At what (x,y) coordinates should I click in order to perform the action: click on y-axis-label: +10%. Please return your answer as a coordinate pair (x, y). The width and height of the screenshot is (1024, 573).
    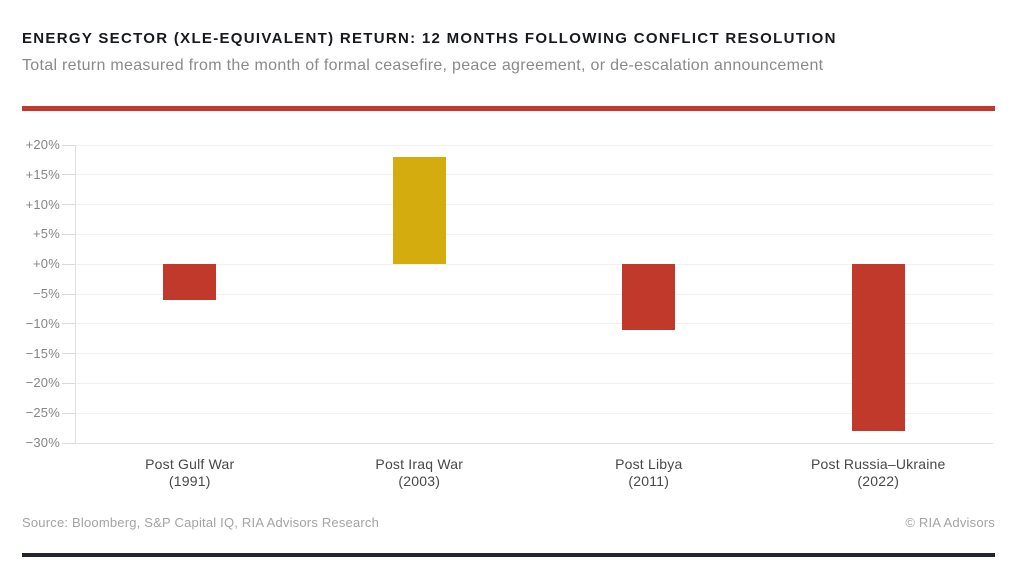
    Looking at the image, I should click on (42, 204).